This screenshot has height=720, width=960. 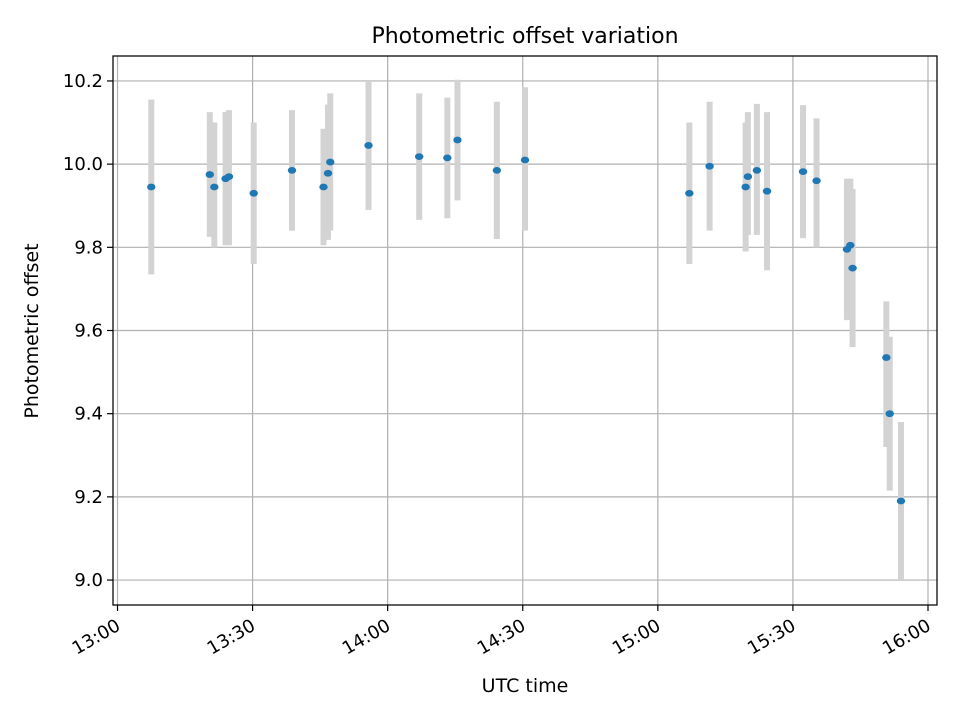 I want to click on y-tick-label: 9.6, so click(x=88, y=331).